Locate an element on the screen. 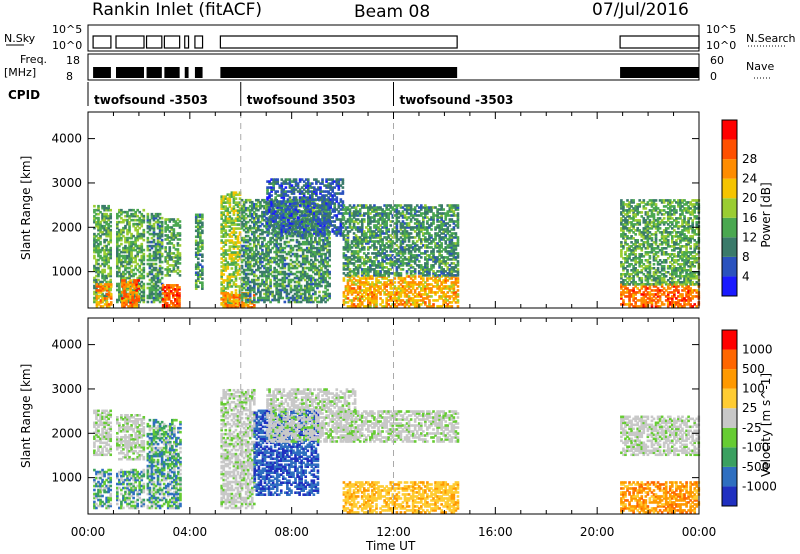 This screenshot has height=554, width=800. freq-unit: [MHz] is located at coordinates (20, 72).